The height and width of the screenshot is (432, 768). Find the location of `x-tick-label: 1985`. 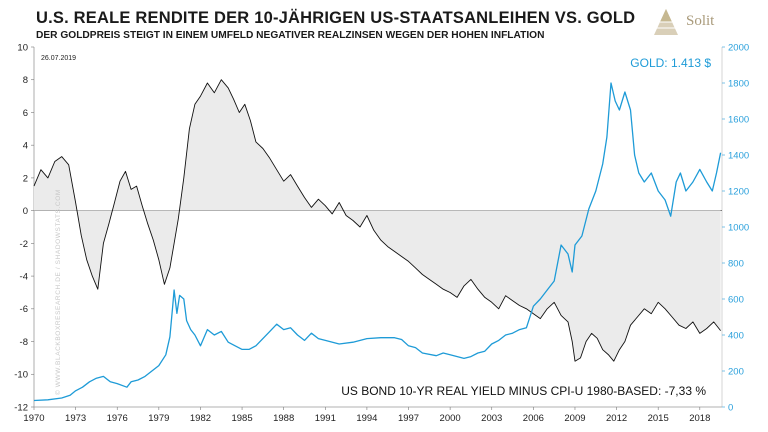

x-tick-label: 1985 is located at coordinates (241, 418).